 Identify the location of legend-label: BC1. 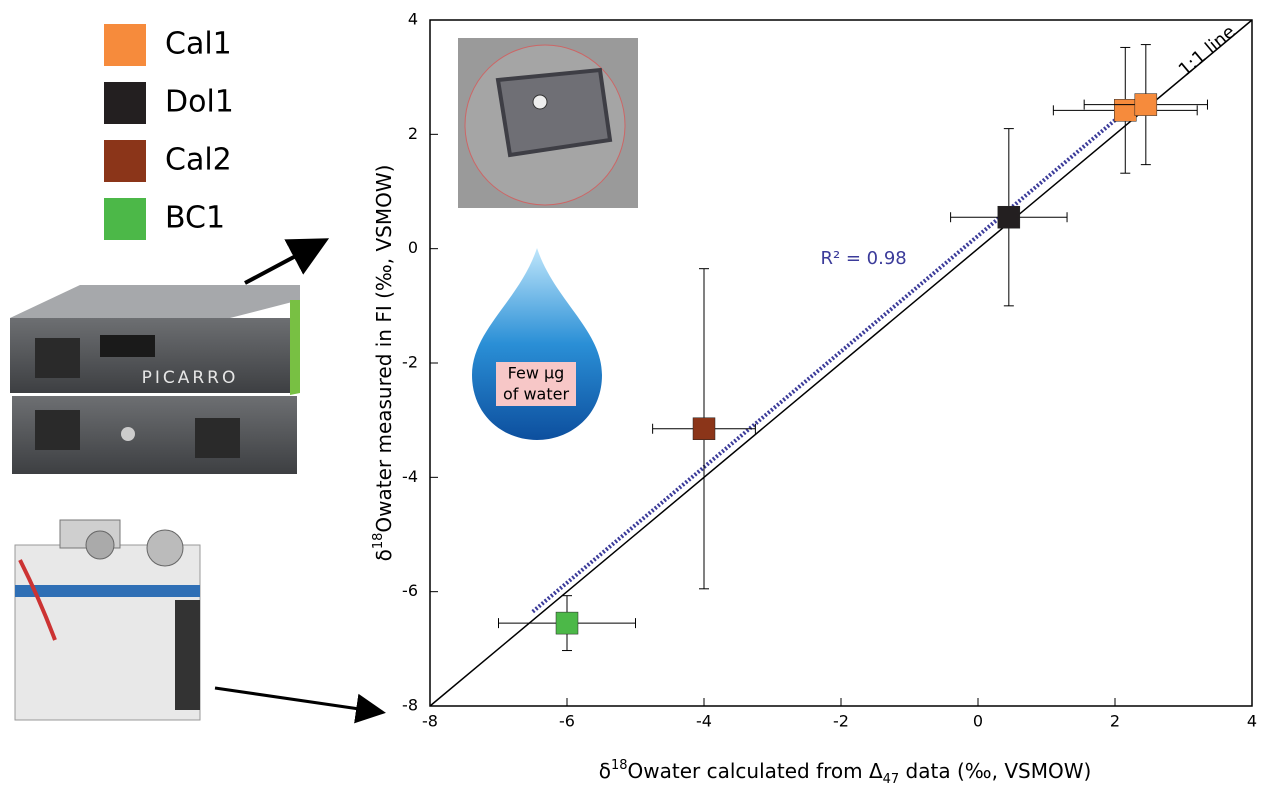
(195, 218).